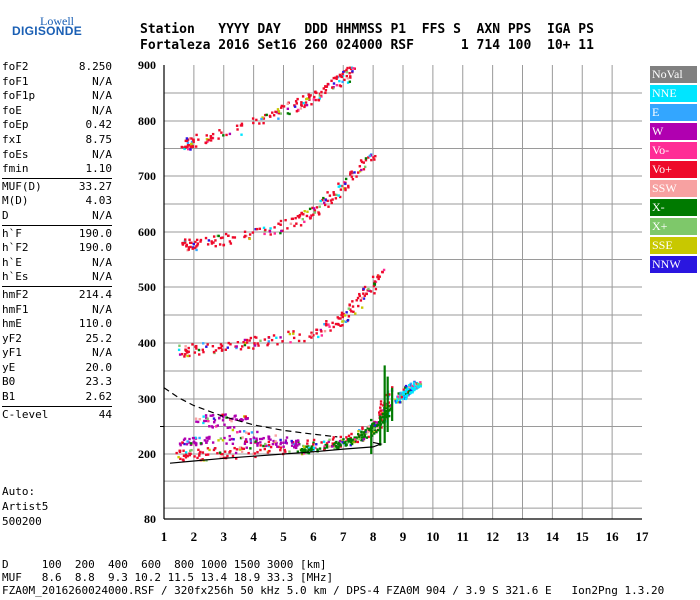  Describe the element at coordinates (95, 66) in the screenshot. I see `param-value: 8.250` at that location.